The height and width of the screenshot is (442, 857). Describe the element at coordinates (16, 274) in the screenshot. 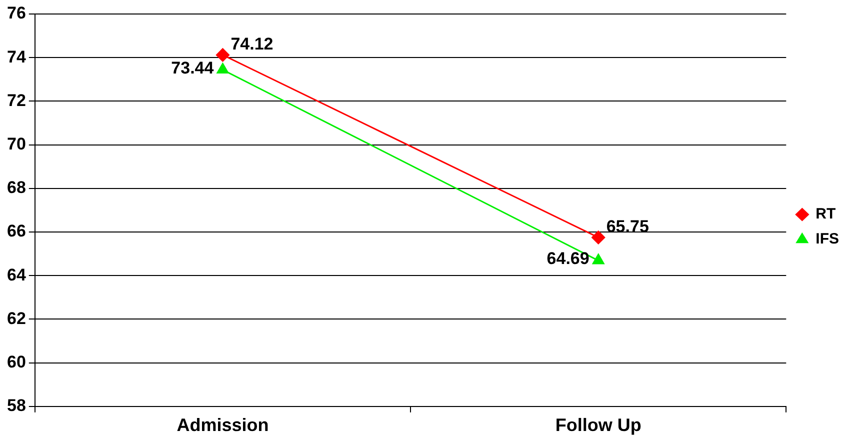

I see `y-tick-label: 64` at that location.